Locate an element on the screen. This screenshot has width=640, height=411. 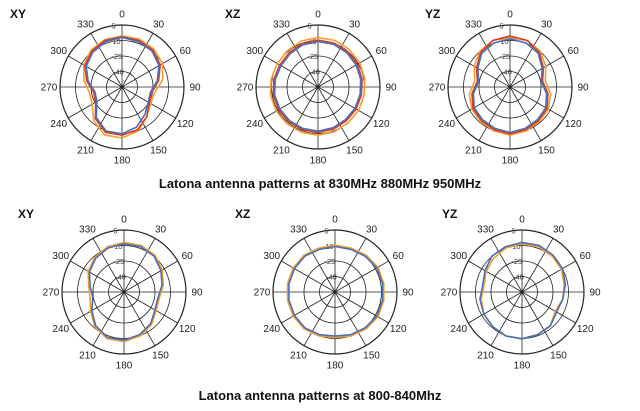
caption-bottom: Latona antenna patterns at 800-840Mhz is located at coordinates (320, 395).